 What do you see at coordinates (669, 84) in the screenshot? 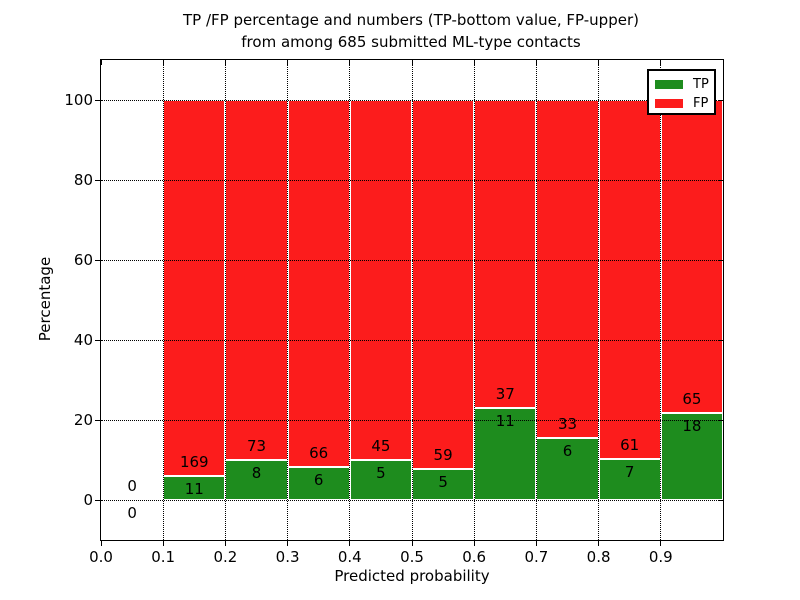
I see `tp-legend-swatch` at bounding box center [669, 84].